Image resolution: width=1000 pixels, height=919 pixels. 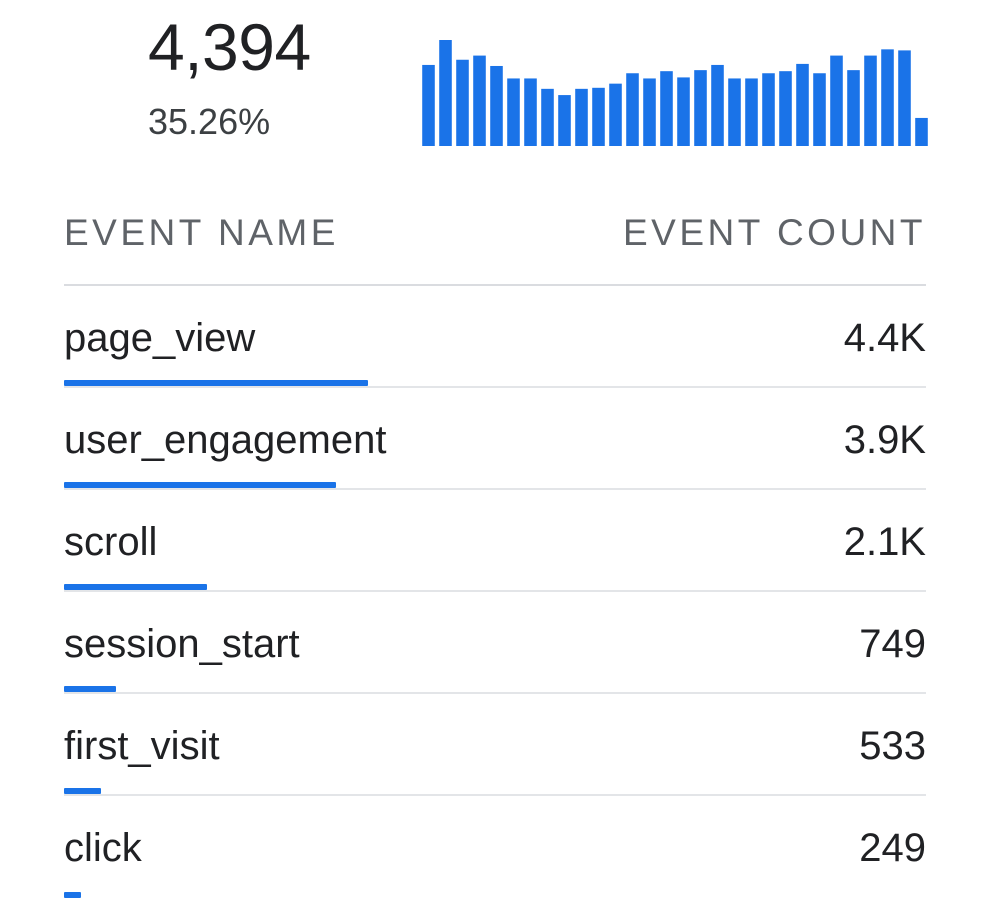 I want to click on table-row: click 249, so click(x=495, y=847).